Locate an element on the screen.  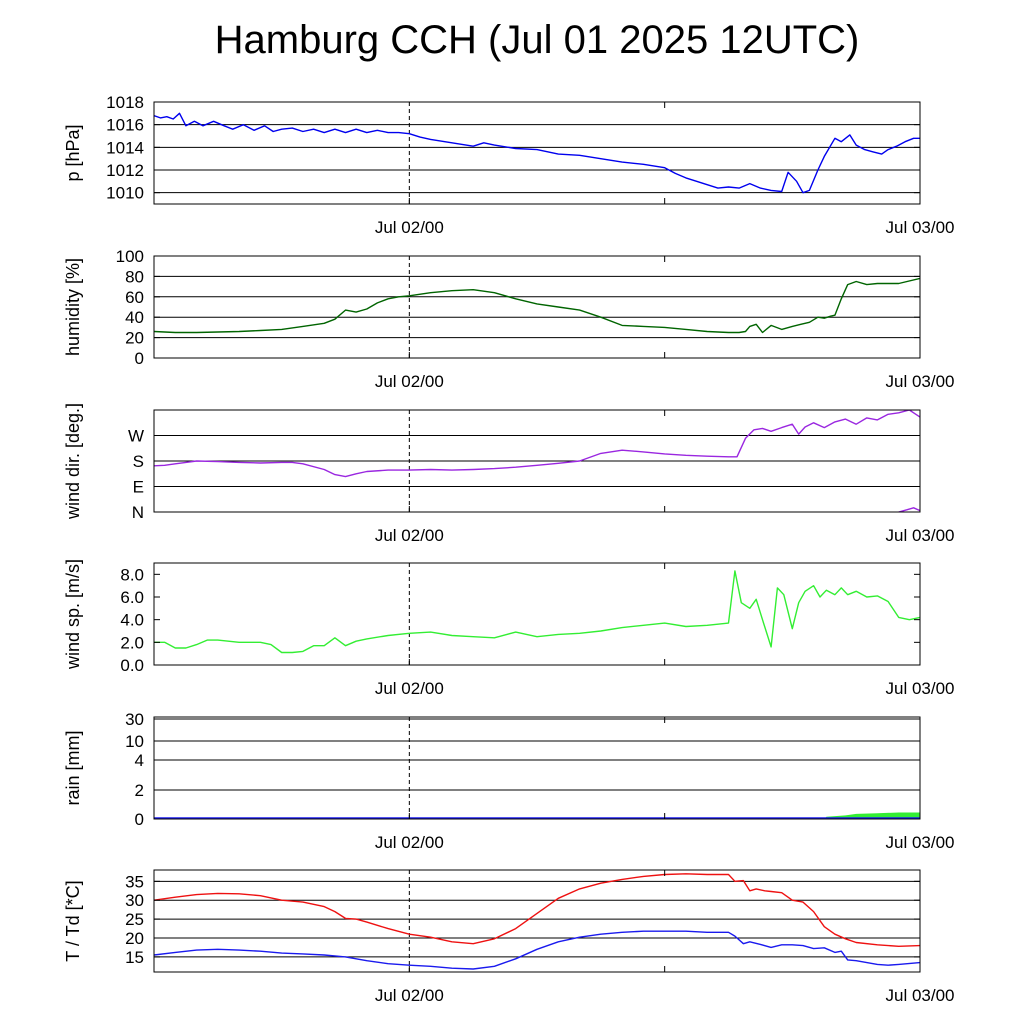
xtick-label-temperature: Jul 02/00 is located at coordinates (409, 995).